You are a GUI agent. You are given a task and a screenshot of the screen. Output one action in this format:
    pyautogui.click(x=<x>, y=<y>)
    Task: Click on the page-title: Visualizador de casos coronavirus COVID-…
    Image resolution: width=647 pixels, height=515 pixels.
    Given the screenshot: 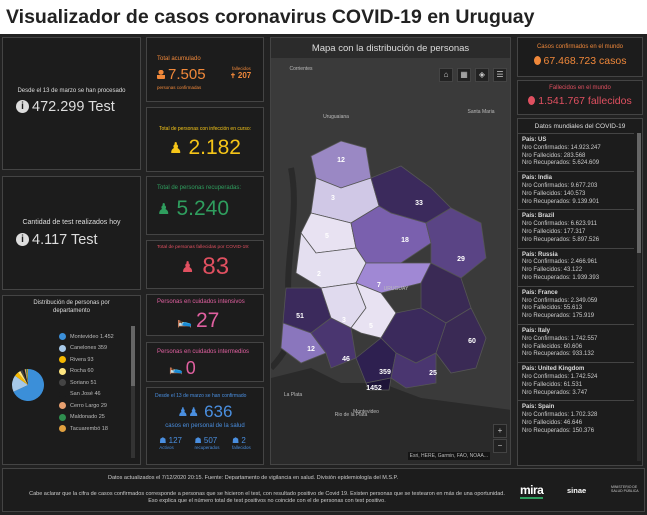 What is the action you would take?
    pyautogui.click(x=323, y=17)
    